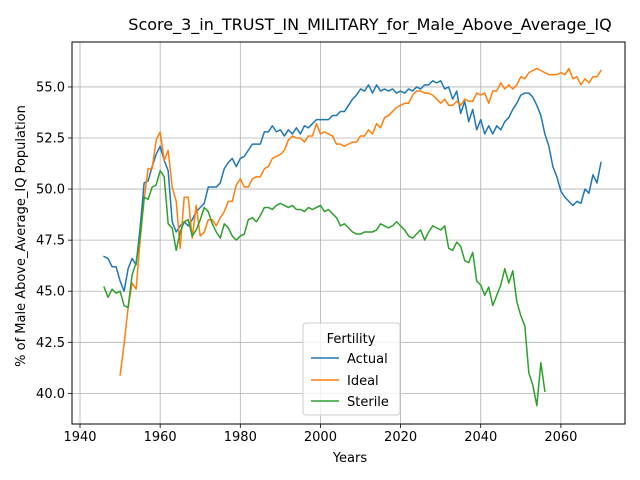 The image size is (640, 480). I want to click on x-axis-label: Years, so click(350, 458).